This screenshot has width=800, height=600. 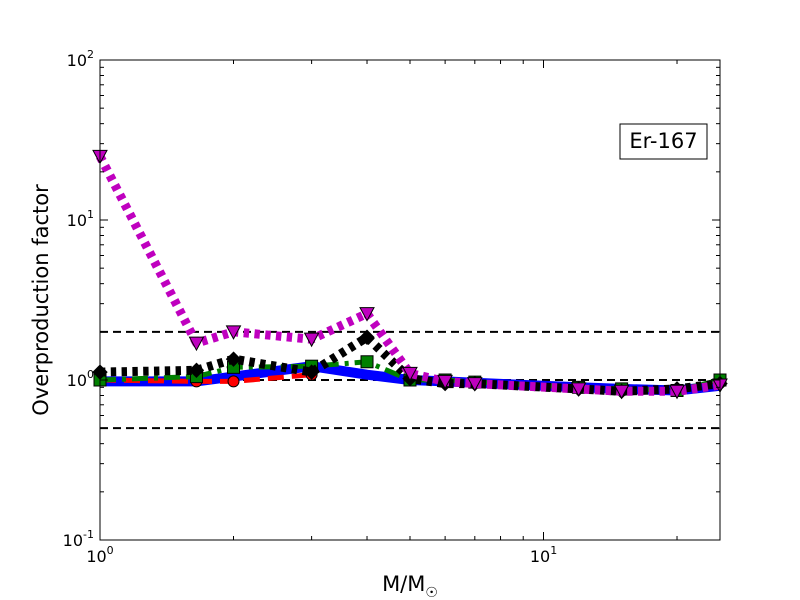 I want to click on x-tick-label: 10¹, so click(x=543, y=555).